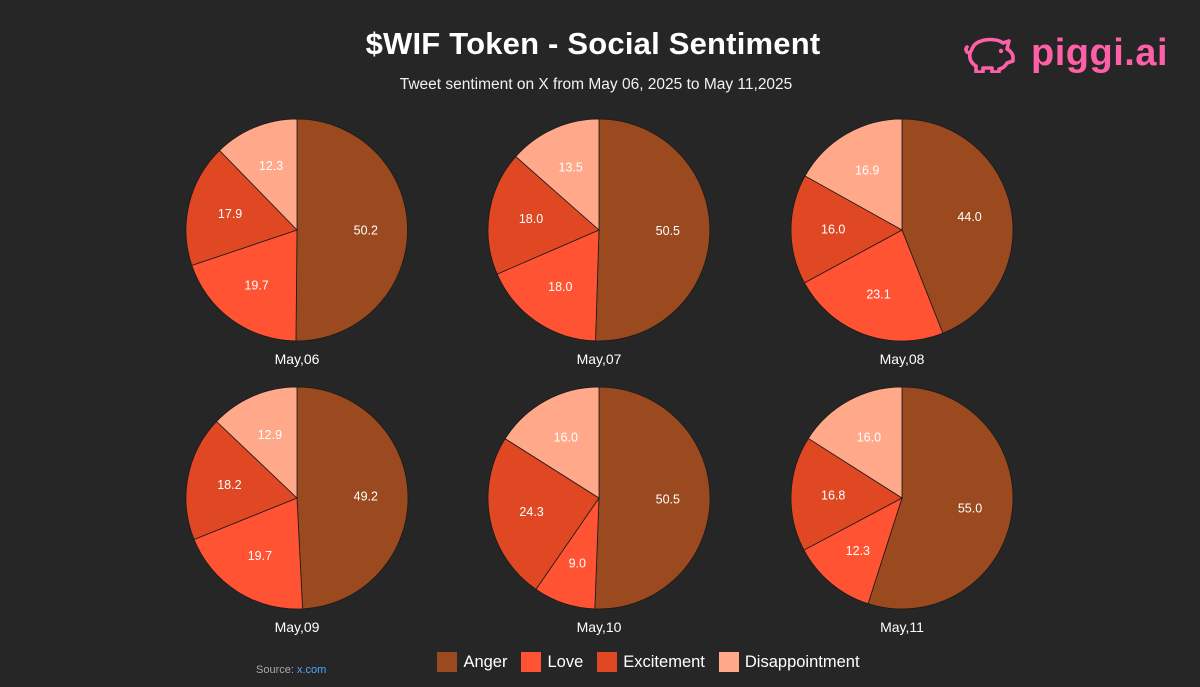 The width and height of the screenshot is (1200, 687). What do you see at coordinates (230, 214) in the screenshot?
I see `slice-value-label: 17.9` at bounding box center [230, 214].